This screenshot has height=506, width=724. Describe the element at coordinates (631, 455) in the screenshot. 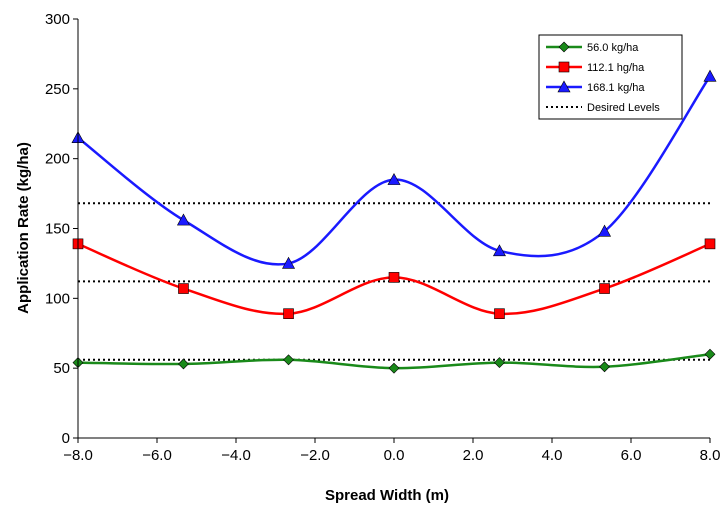

I see `x-tick-label: 6.0` at that location.